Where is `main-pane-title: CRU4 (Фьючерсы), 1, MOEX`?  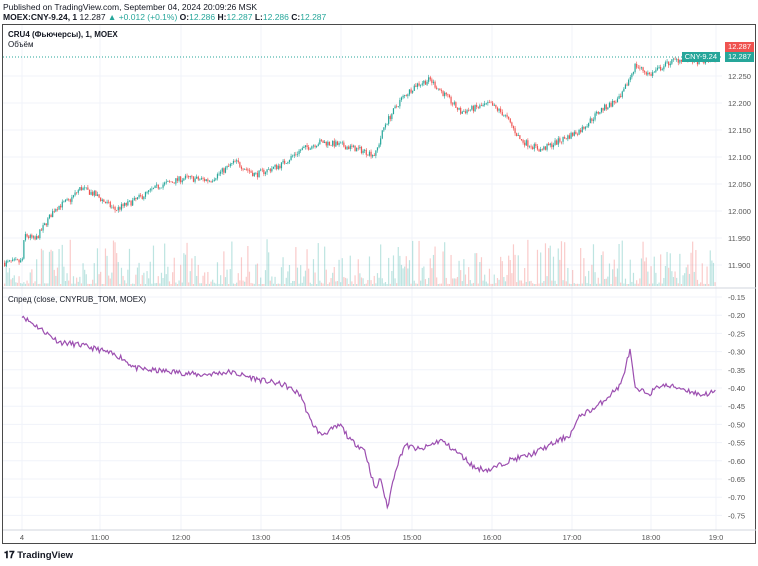
main-pane-title: CRU4 (Фьючерсы), 1, MOEX is located at coordinates (63, 34).